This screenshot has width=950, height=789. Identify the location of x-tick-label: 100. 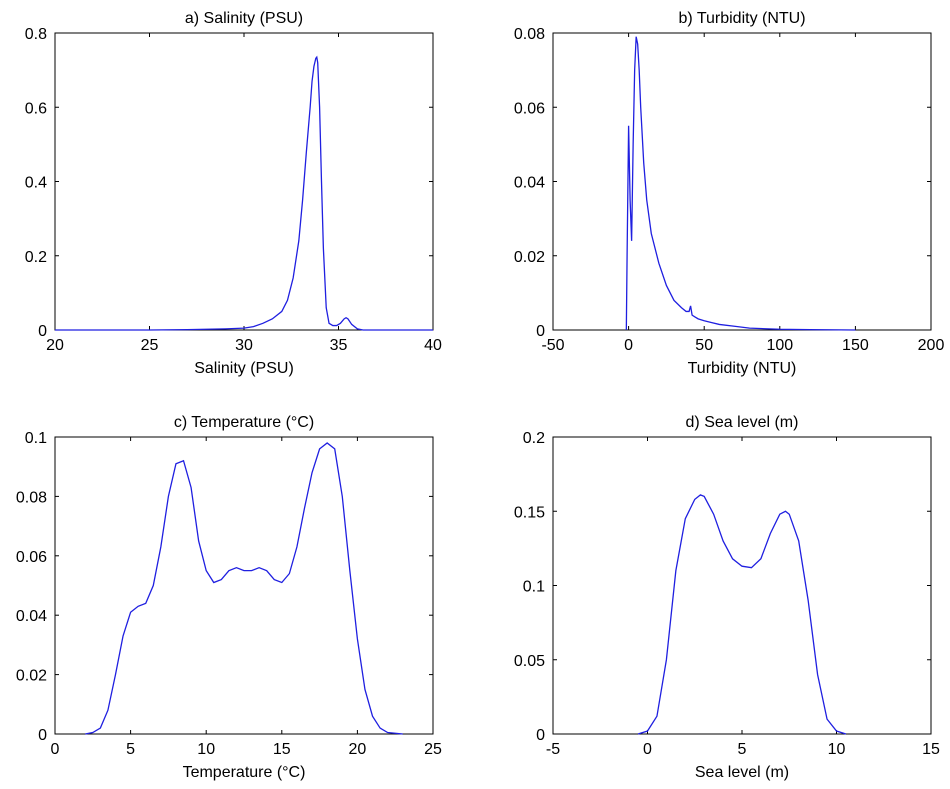
(779, 345).